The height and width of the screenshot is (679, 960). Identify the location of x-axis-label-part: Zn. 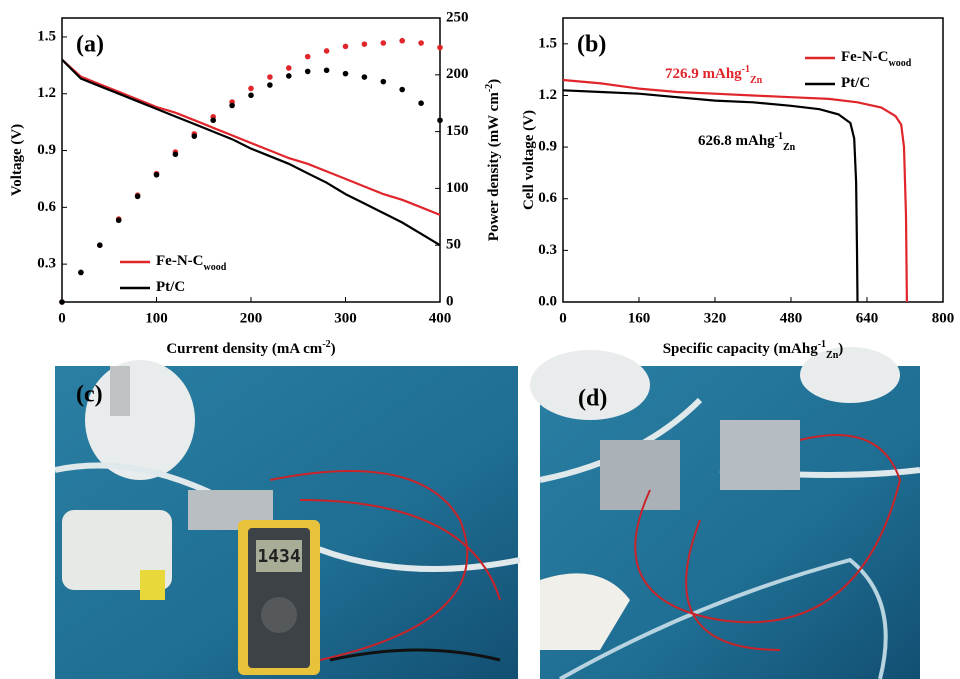
(832, 355).